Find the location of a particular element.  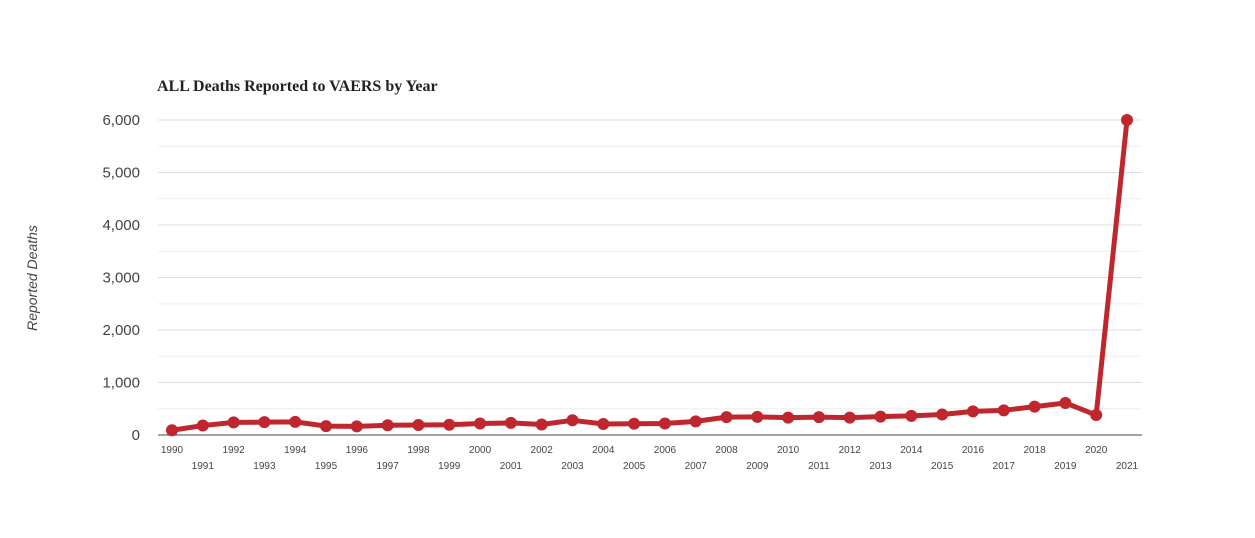

y-tick-label: 3,000 is located at coordinates (121, 278).